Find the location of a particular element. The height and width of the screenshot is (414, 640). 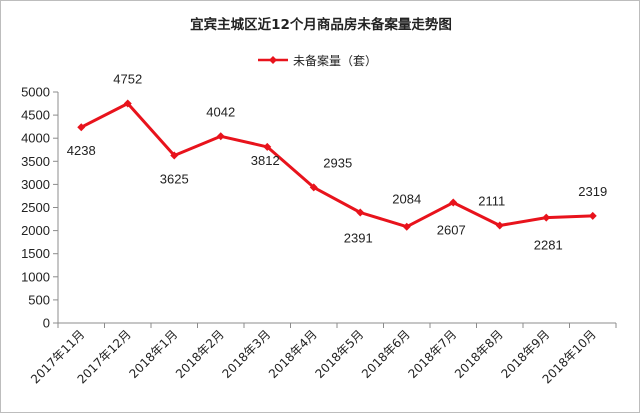

y-tick-label: 500 is located at coordinates (39, 299).